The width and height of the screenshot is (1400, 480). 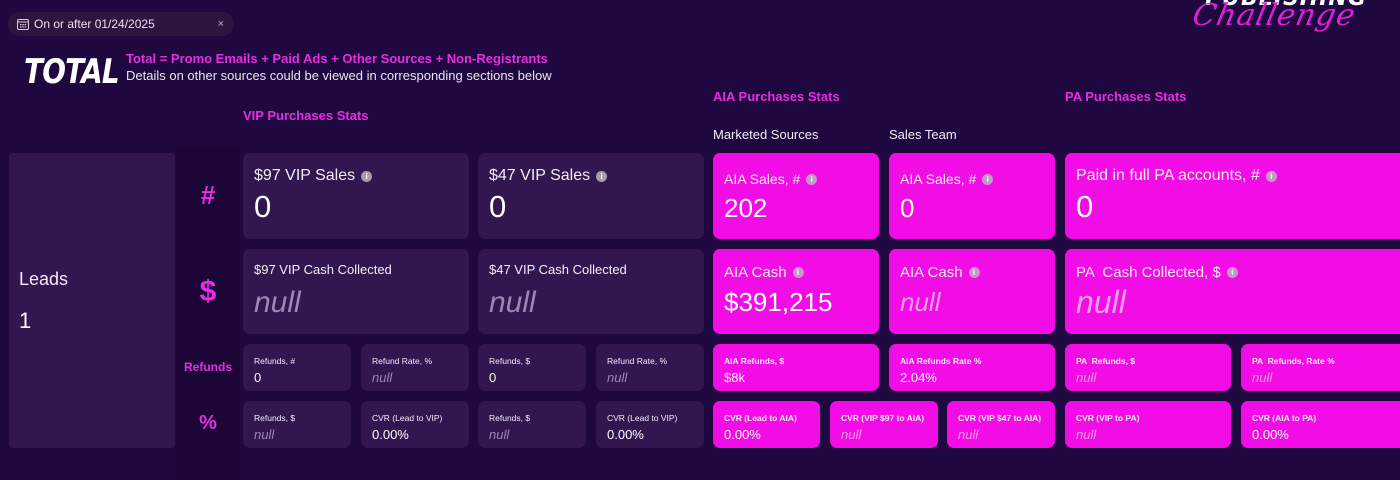 What do you see at coordinates (591, 291) in the screenshot?
I see `vip47-cash-card: $47 VIP Cash Collected null` at bounding box center [591, 291].